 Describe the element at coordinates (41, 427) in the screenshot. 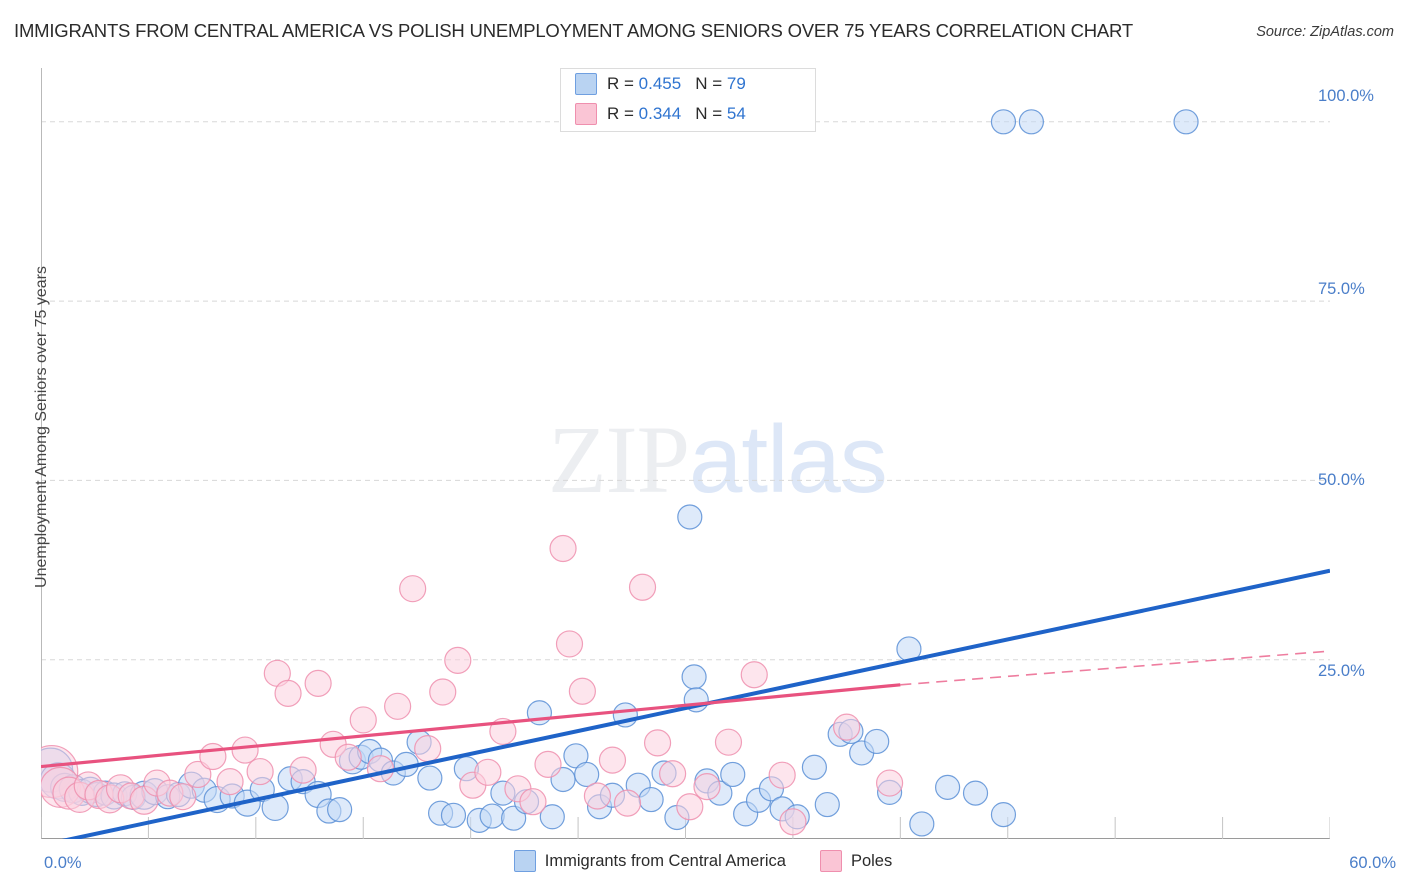

I see `y-axis-title: Unemployment Among Seniors over 75 years` at that location.